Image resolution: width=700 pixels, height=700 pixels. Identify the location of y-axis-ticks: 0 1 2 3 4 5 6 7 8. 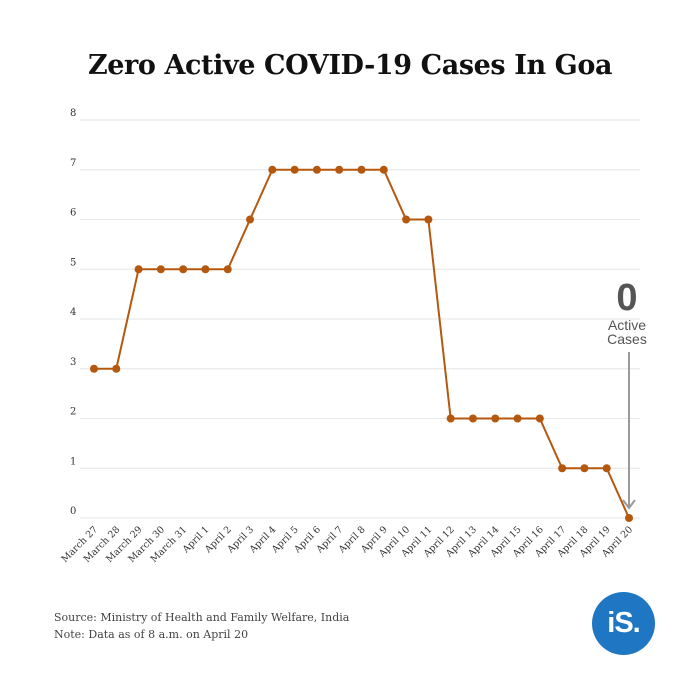
(73, 312).